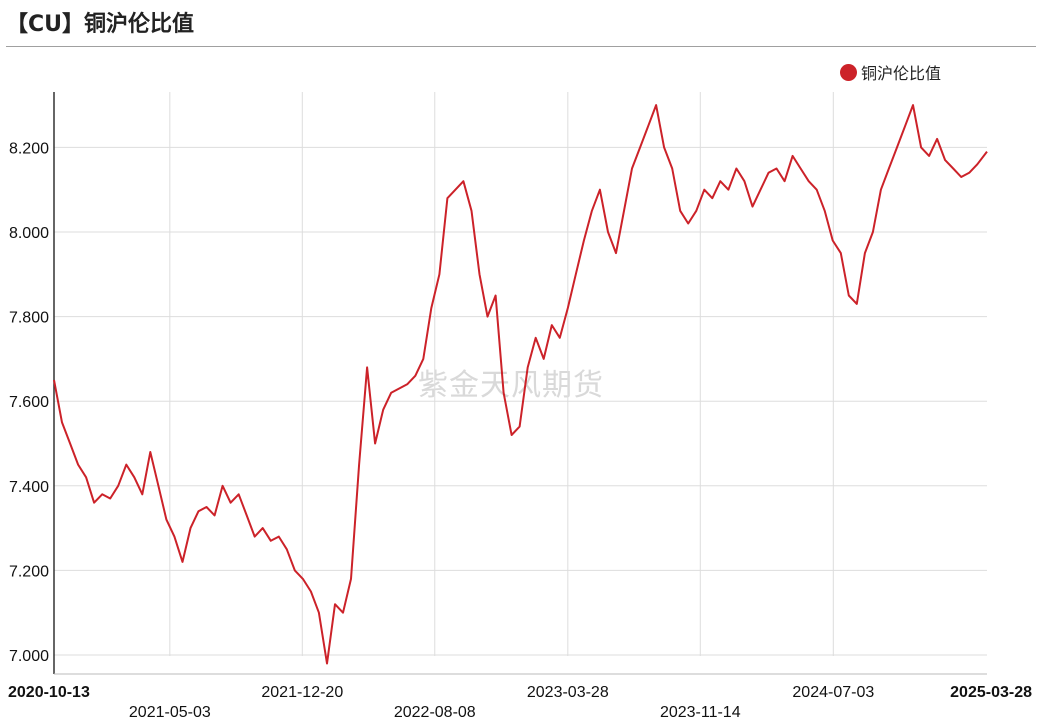 This screenshot has height=723, width=1038. Describe the element at coordinates (991, 692) in the screenshot. I see `x-tick-label: 2025-03-28` at that location.